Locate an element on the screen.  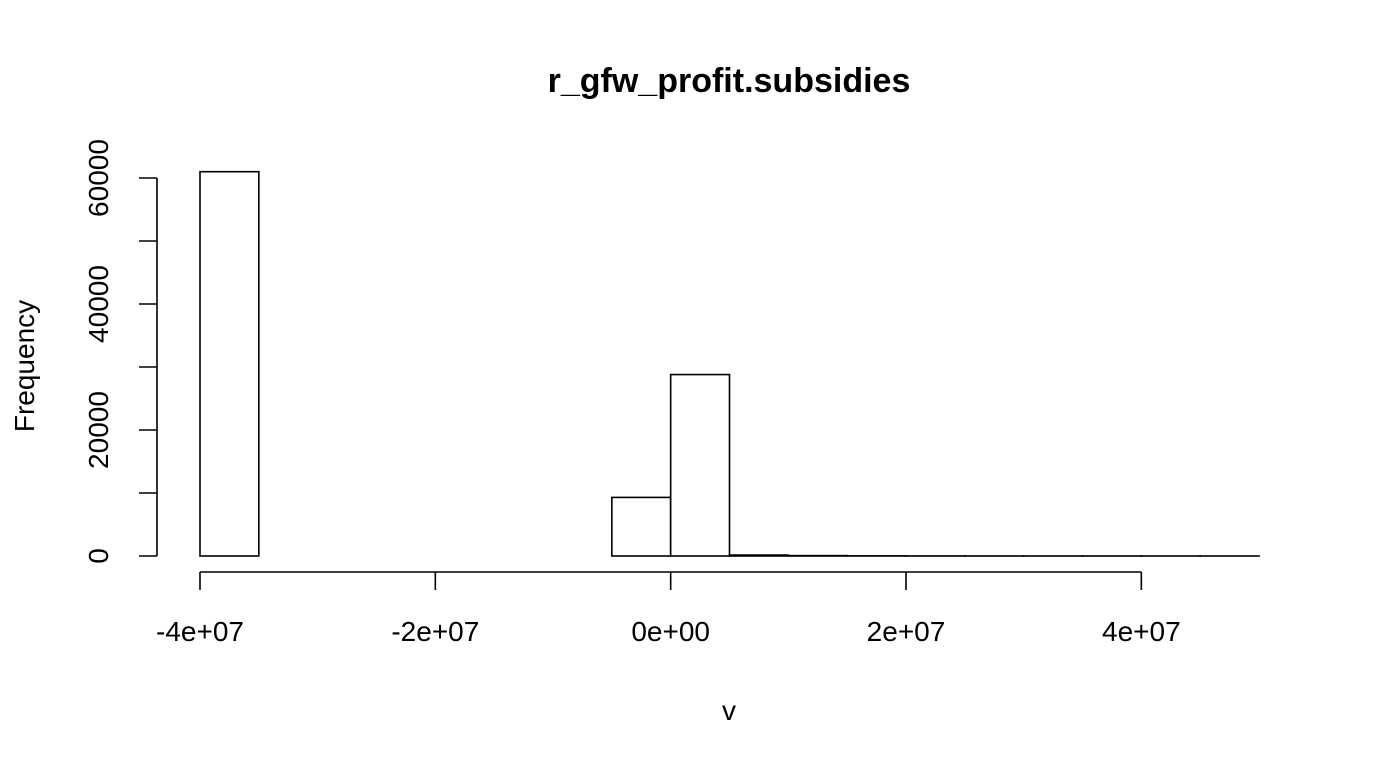
x-tick-label-3: 2e+07 is located at coordinates (906, 631).